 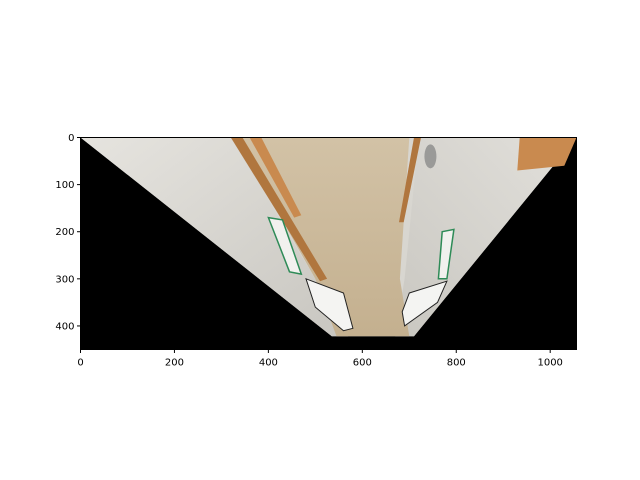 I want to click on y-tick-label: 0, so click(x=71, y=138).